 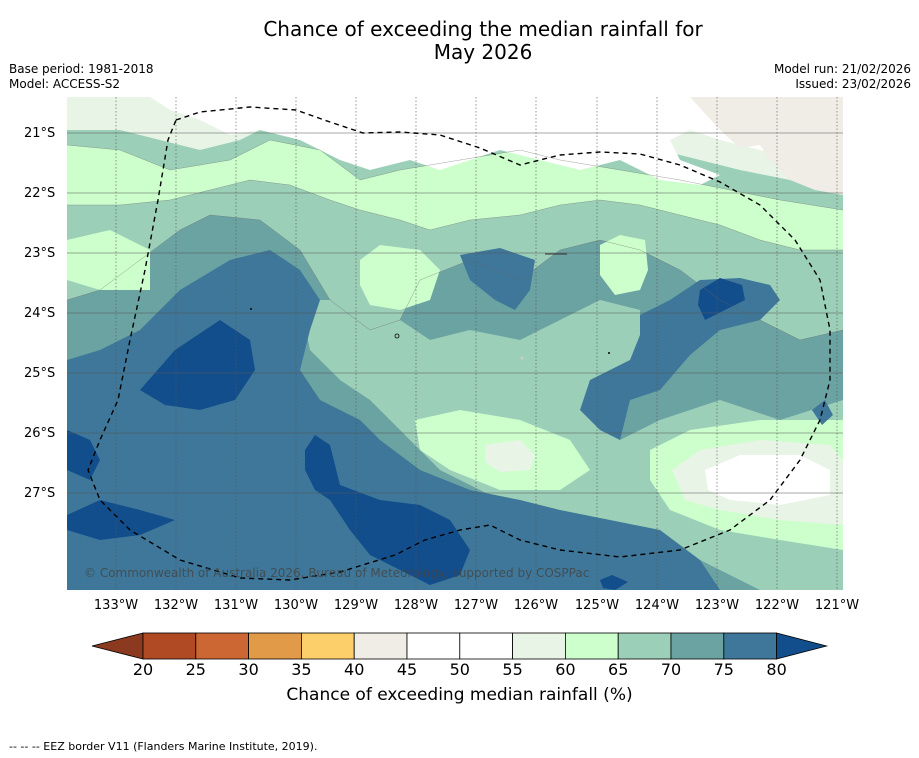 I want to click on contour-55-60-b, so click(x=510, y=456).